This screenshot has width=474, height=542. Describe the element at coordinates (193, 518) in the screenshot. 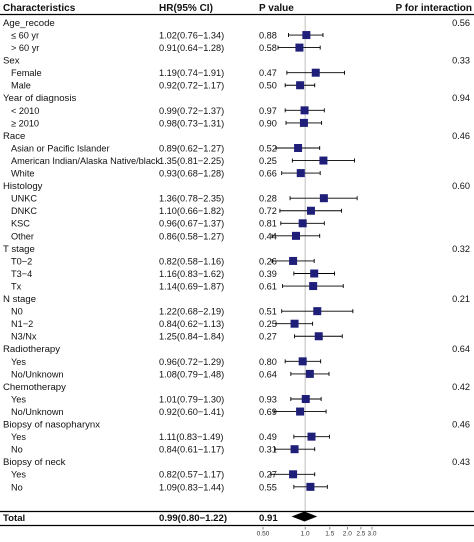

I see `total-hr-text: 0.99(0.80−1.22)` at that location.